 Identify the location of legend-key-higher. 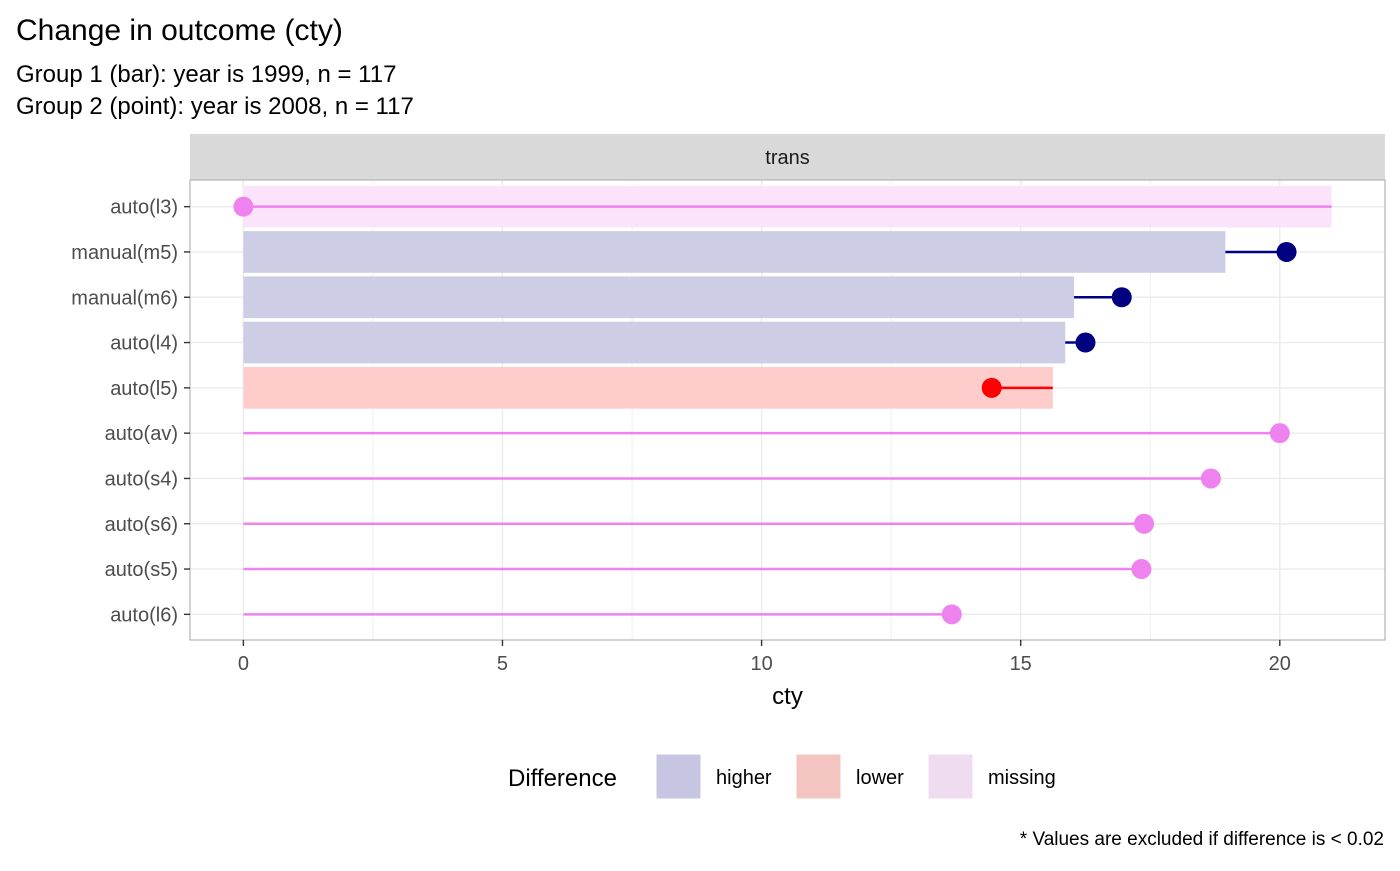
(678, 776).